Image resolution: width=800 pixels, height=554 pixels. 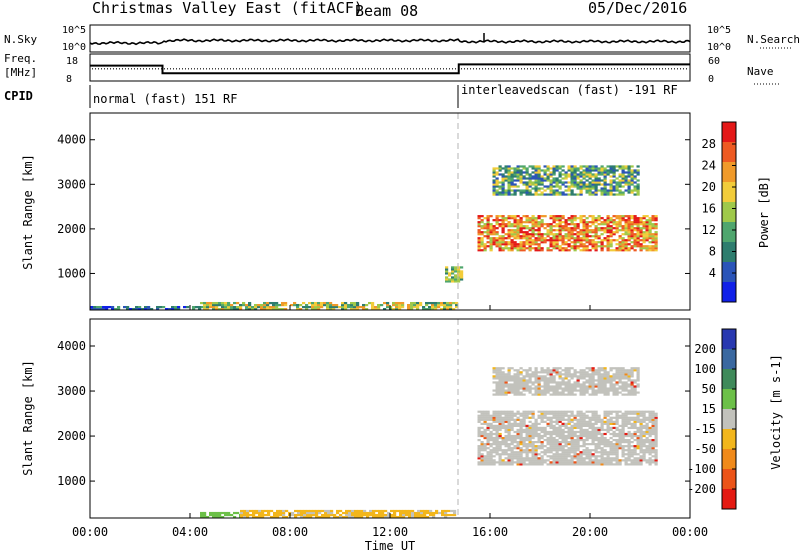 What do you see at coordinates (705, 429) in the screenshot?
I see `velocity-colorbar-tick-label: -15` at bounding box center [705, 429].